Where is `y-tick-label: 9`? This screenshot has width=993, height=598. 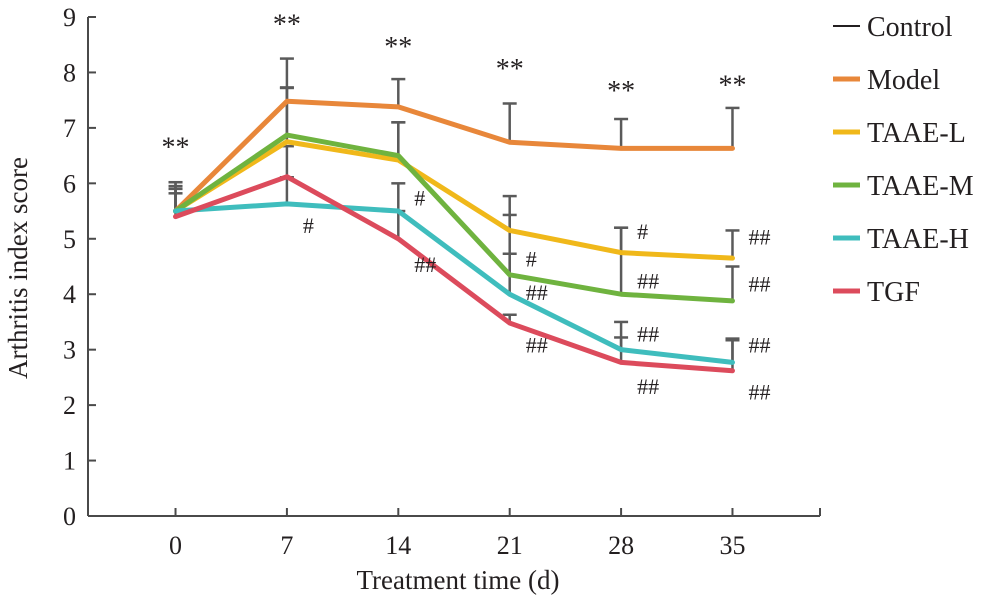 y-tick-label: 9 is located at coordinates (69, 17).